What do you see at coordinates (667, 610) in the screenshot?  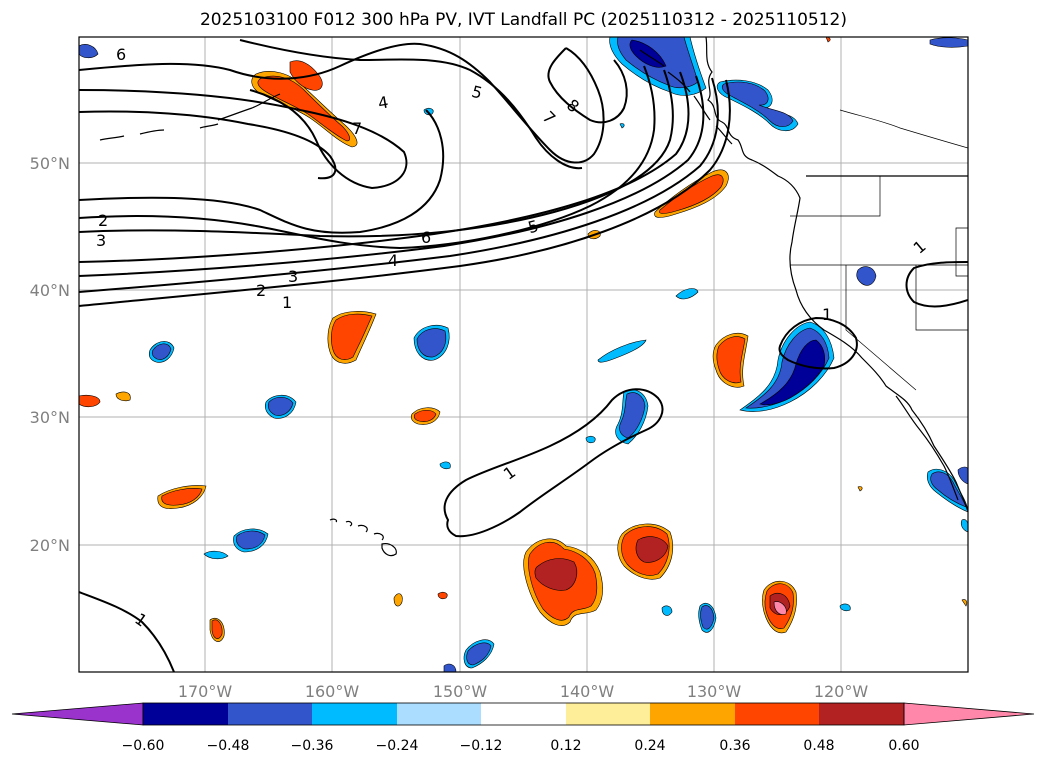 I see `shade-neg-tiny-f` at bounding box center [667, 610].